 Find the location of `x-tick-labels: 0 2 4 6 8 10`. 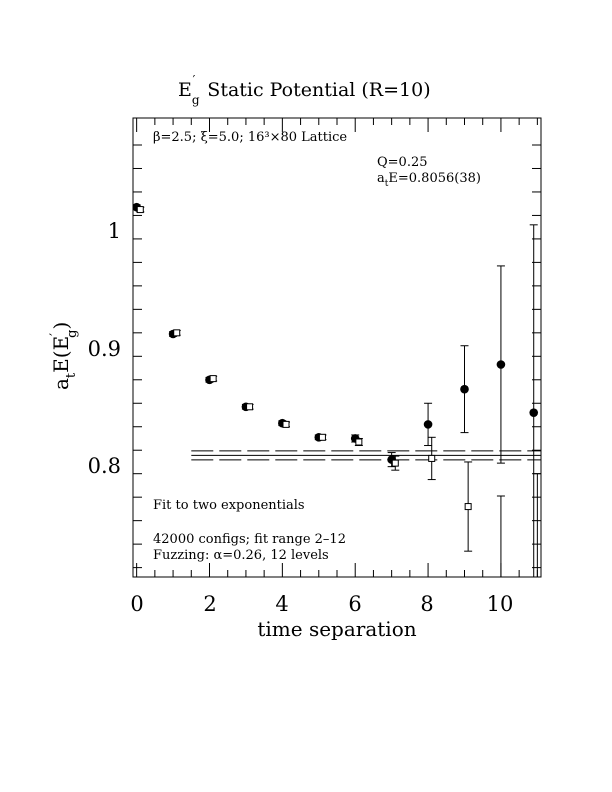

x-tick-labels: 0 2 4 6 8 10 is located at coordinates (321, 604).